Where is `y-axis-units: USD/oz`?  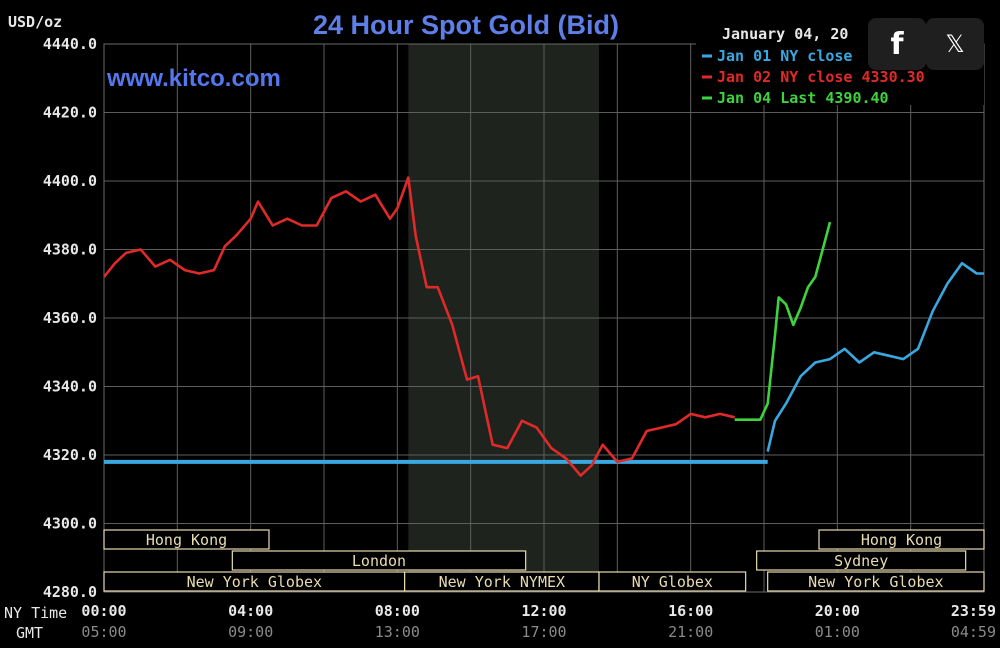
y-axis-units: USD/oz is located at coordinates (35, 22).